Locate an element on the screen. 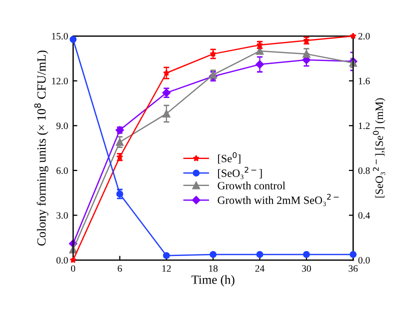 The width and height of the screenshot is (413, 316). y-axis-title: Colony forming units (× 10$^{8}$ CFU/mL) is located at coordinates (41, 148).